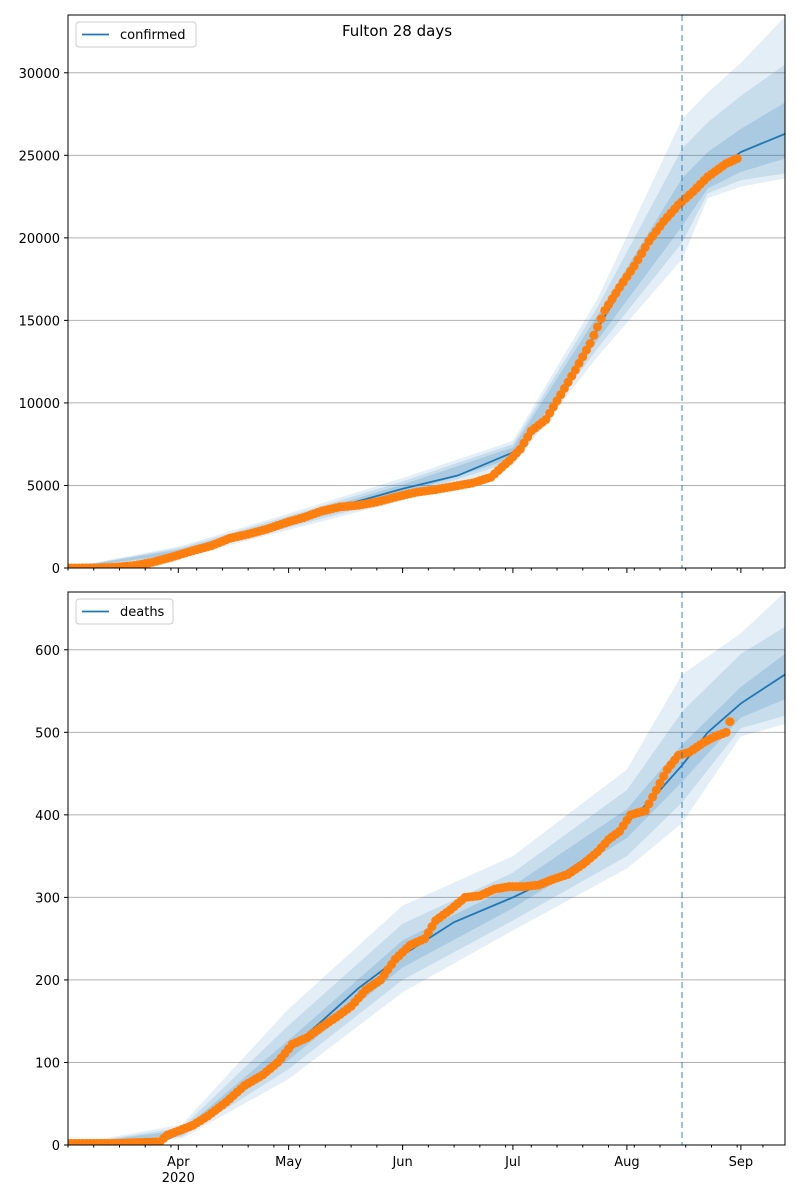  What do you see at coordinates (626, 1162) in the screenshot?
I see `x-tick-label: Aug` at bounding box center [626, 1162].